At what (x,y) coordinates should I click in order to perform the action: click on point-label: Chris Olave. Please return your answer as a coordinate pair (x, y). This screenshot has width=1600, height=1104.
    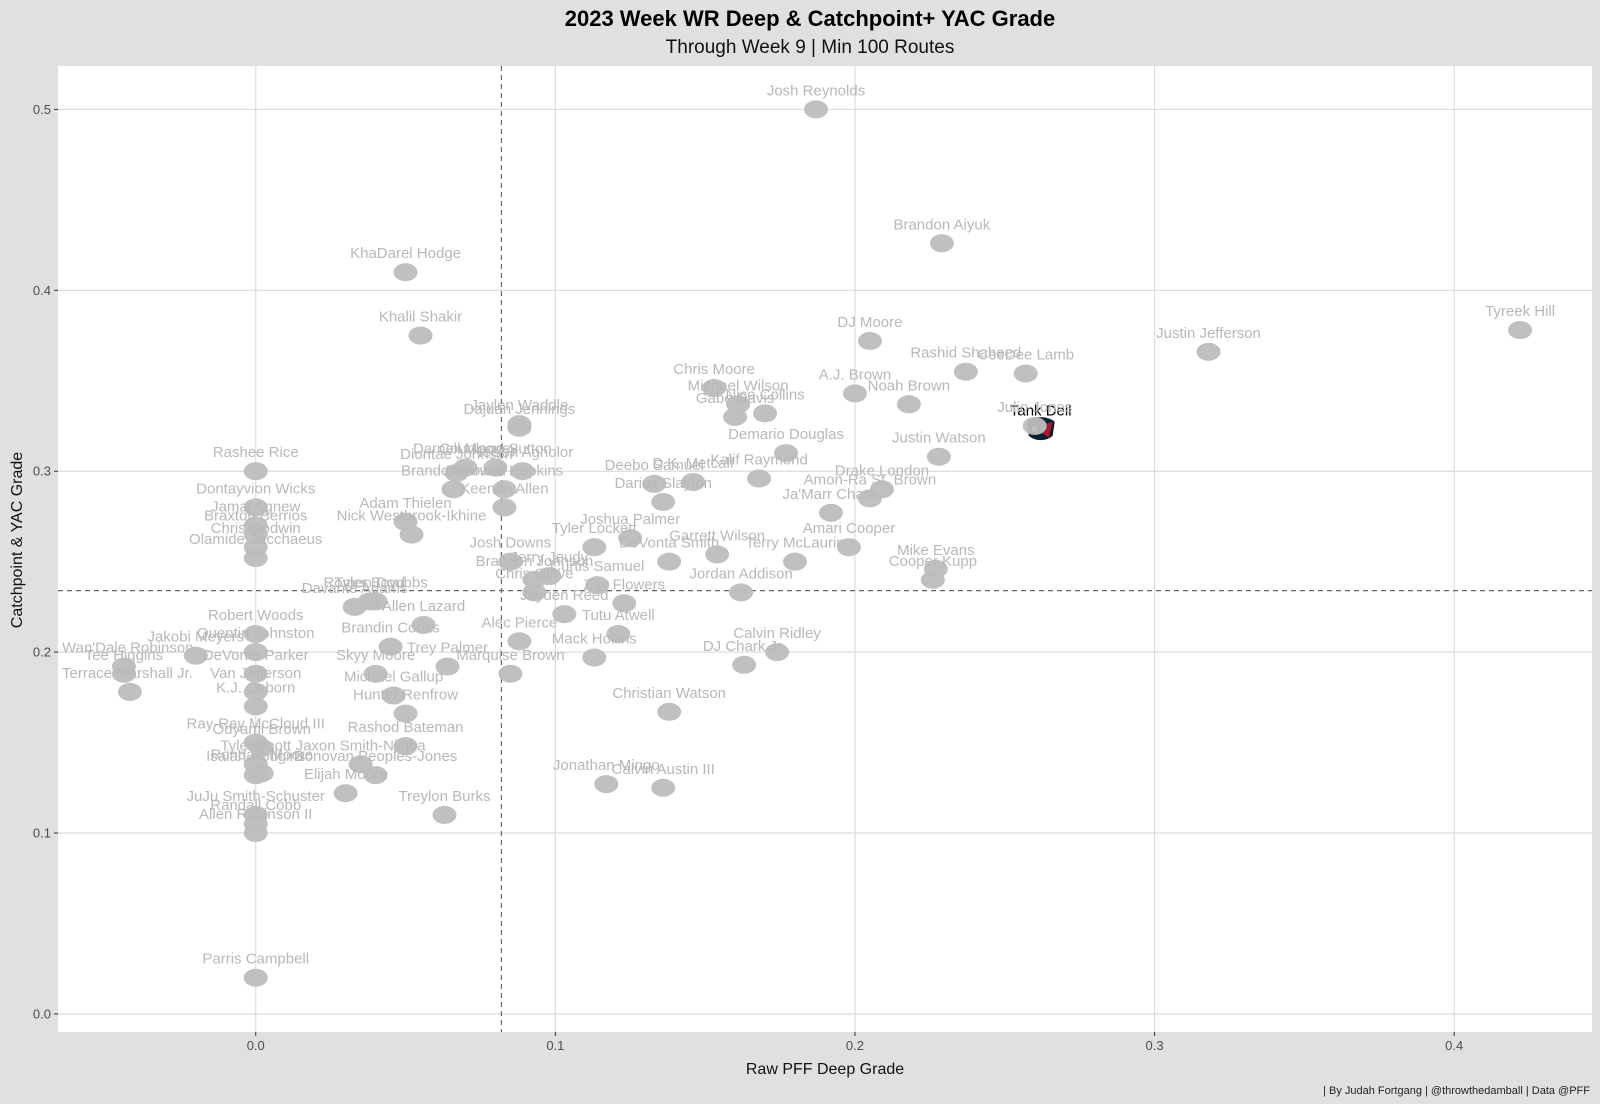
    Looking at the image, I should click on (534, 573).